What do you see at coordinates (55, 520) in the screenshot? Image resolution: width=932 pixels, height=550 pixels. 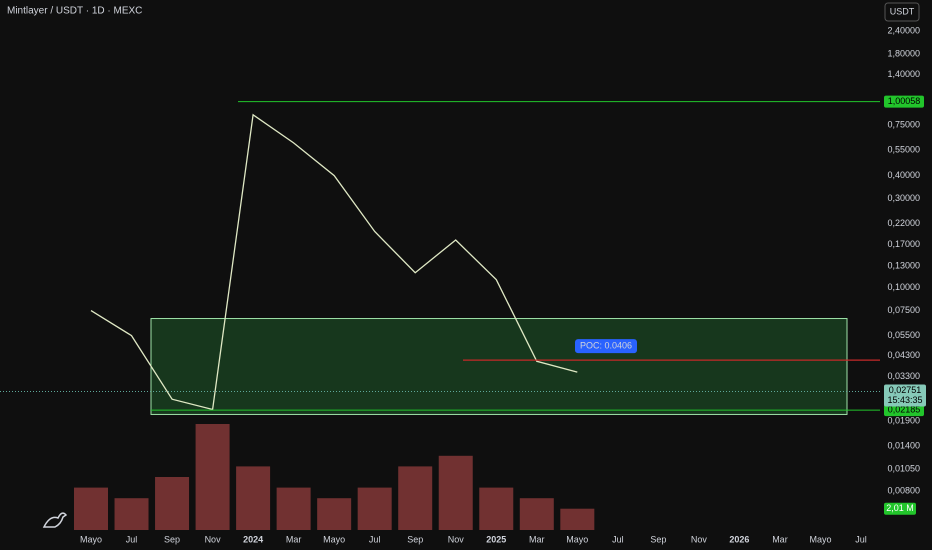 I see `logo` at bounding box center [55, 520].